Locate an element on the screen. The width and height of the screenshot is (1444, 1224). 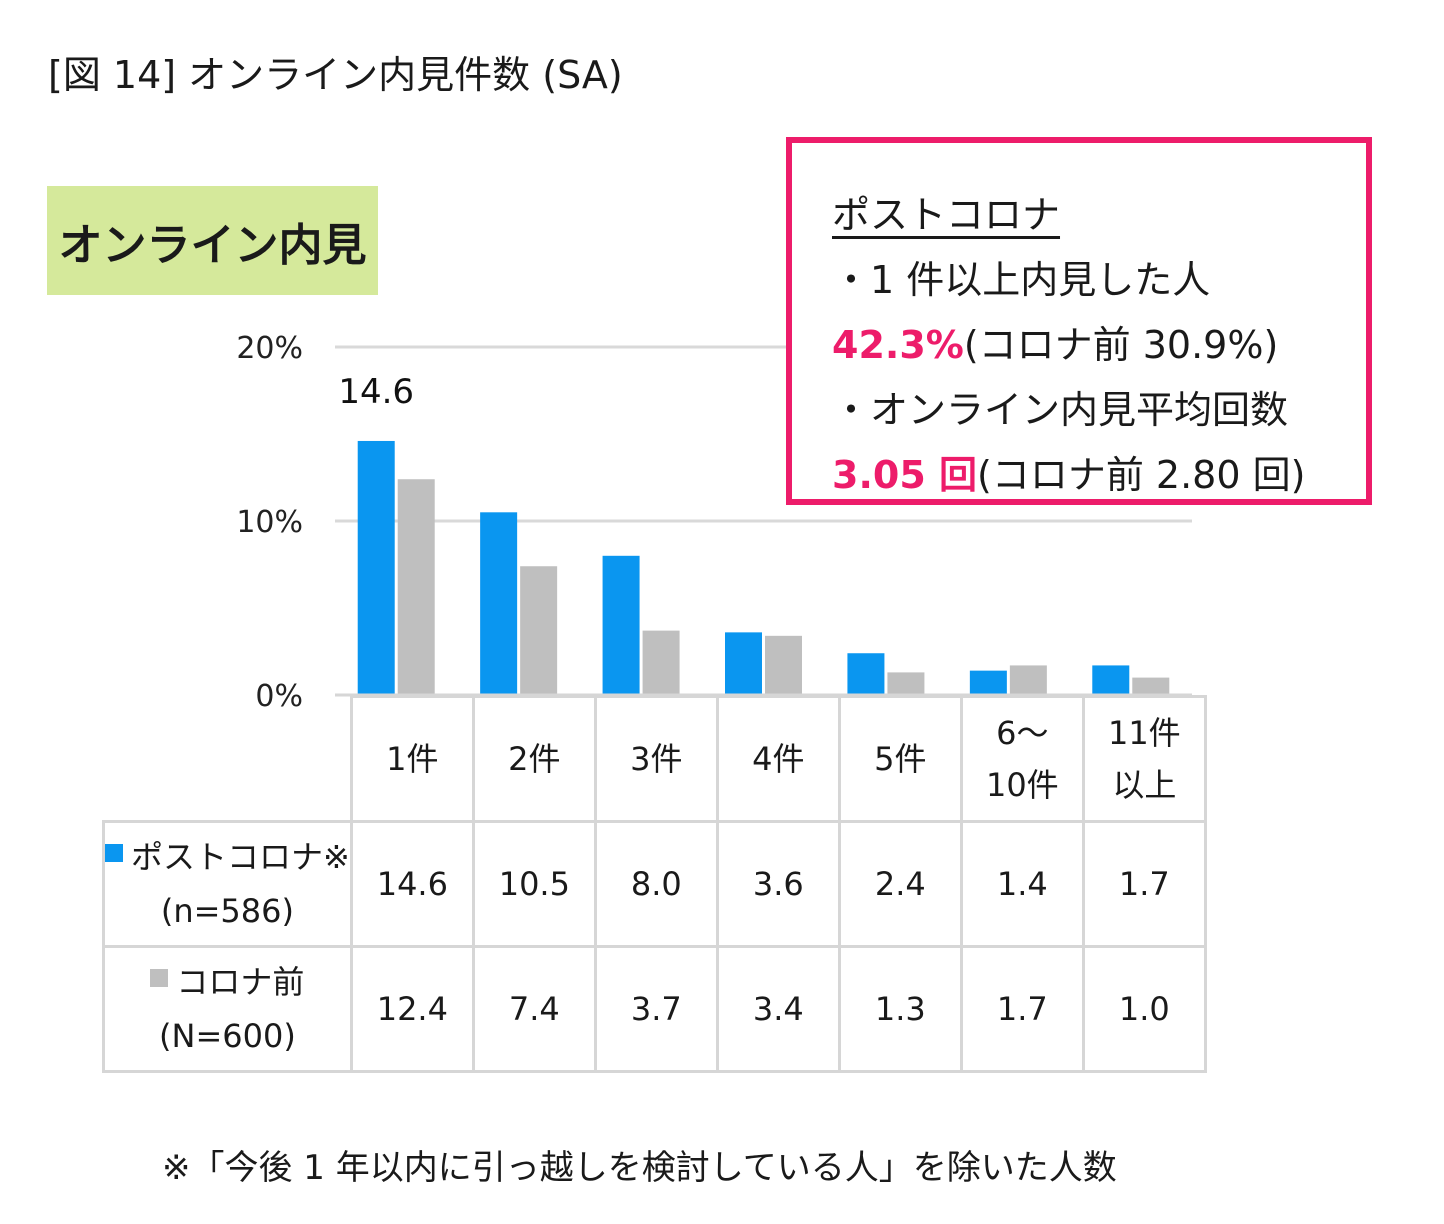
table-cell: 2.4 is located at coordinates (900, 884).